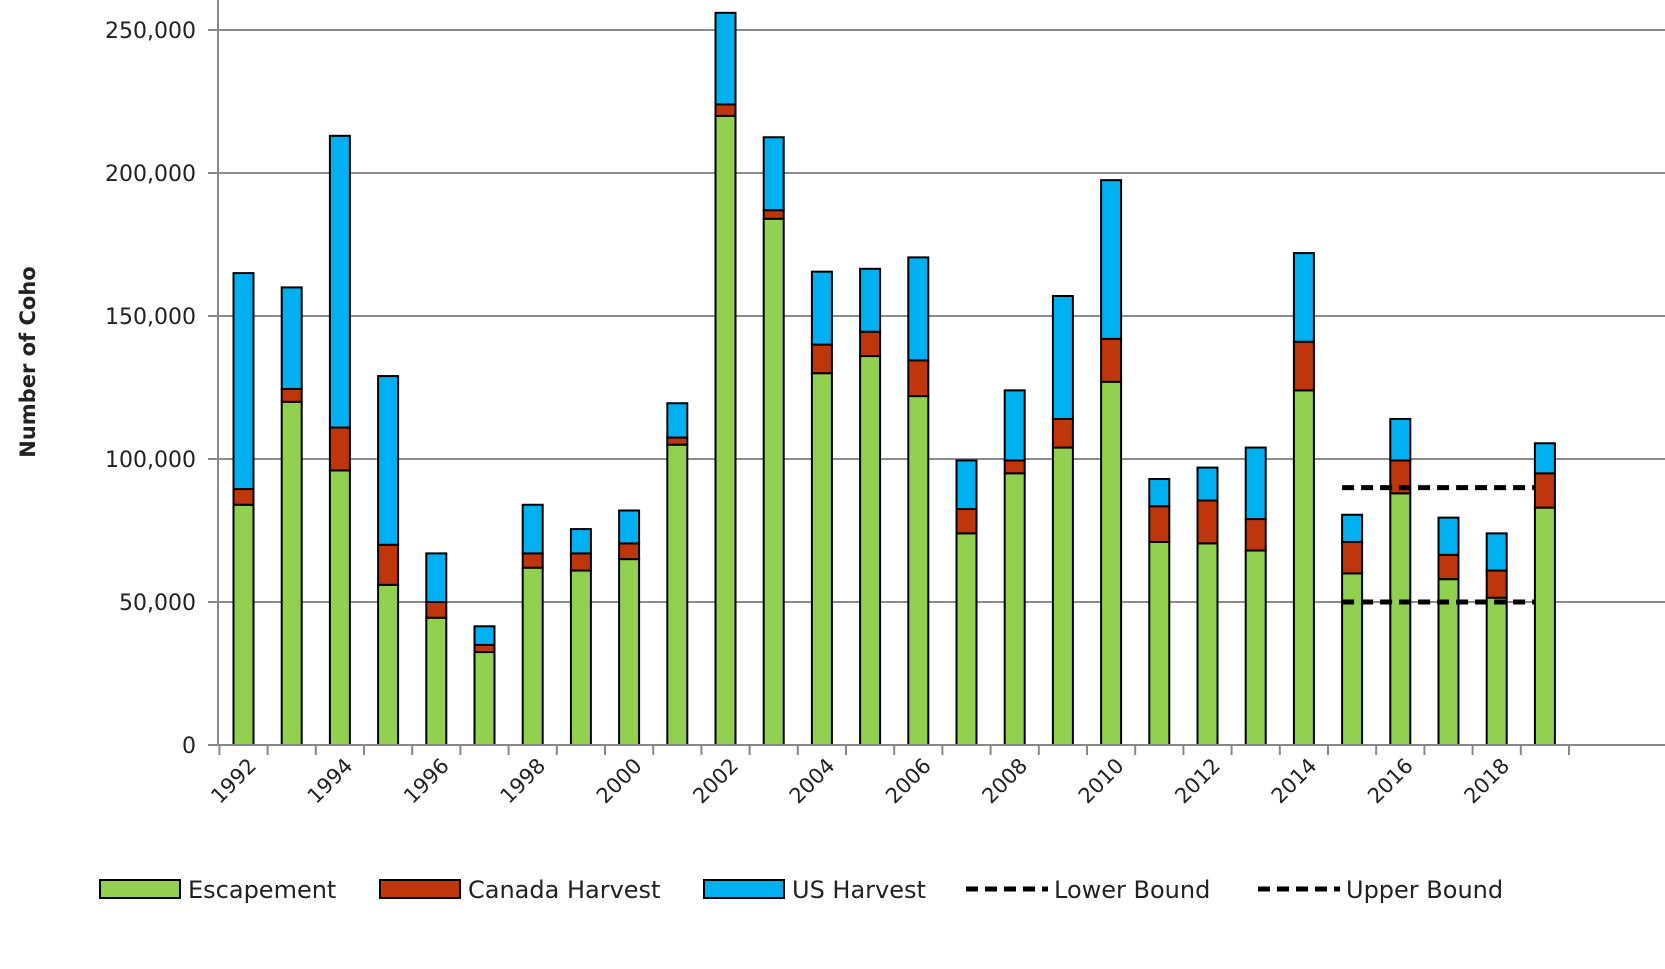  What do you see at coordinates (28, 361) in the screenshot?
I see `y-axis-label: Number of Coho` at bounding box center [28, 361].